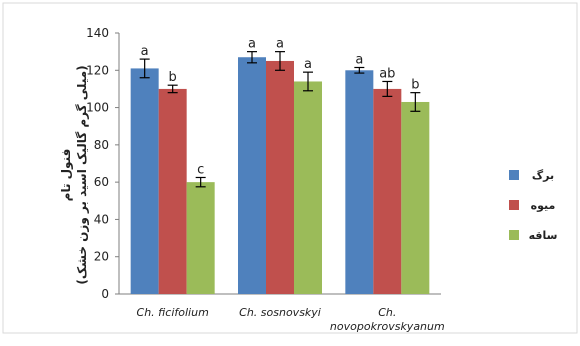 This screenshot has width=580, height=346. What do you see at coordinates (543, 235) in the screenshot?
I see `legend-label: ساقه` at bounding box center [543, 235].